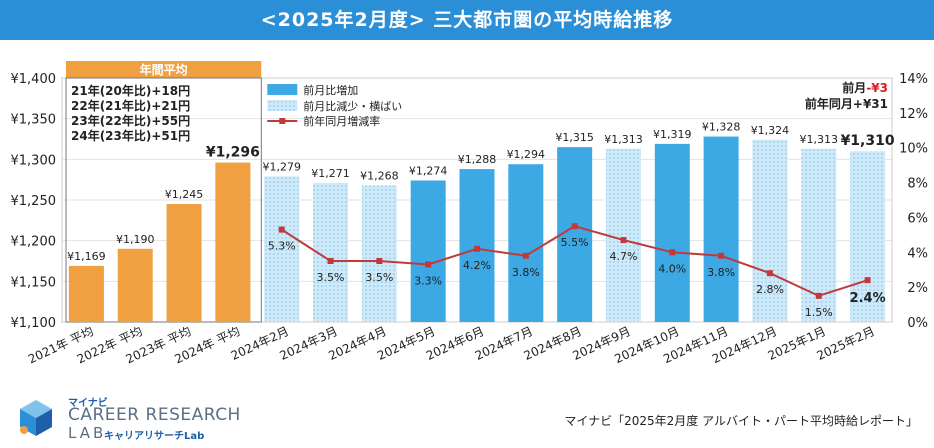 This screenshot has height=448, width=934. I want to click on title-banner: <2025年2月度> 三大都市圏の平均時給推移, so click(467, 20).